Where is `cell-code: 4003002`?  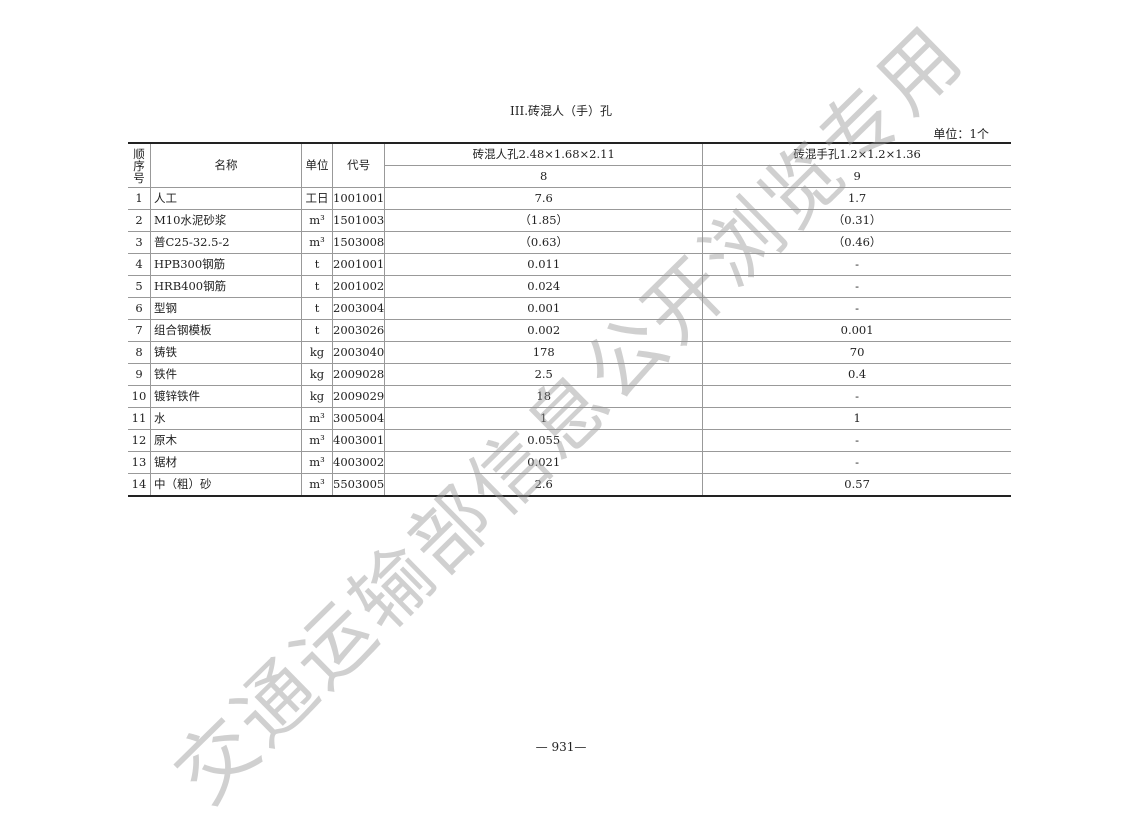
cell-code: 4003002 is located at coordinates (358, 462).